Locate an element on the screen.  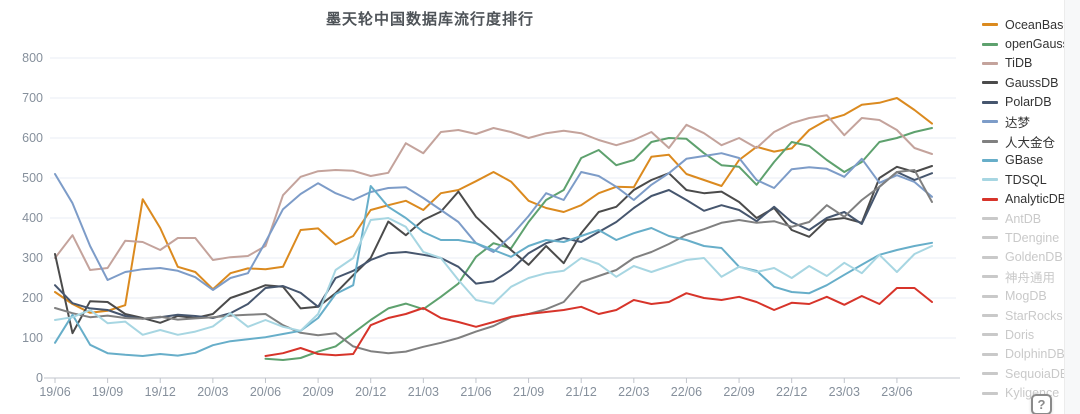
help-button: ? is located at coordinates (1041, 404).